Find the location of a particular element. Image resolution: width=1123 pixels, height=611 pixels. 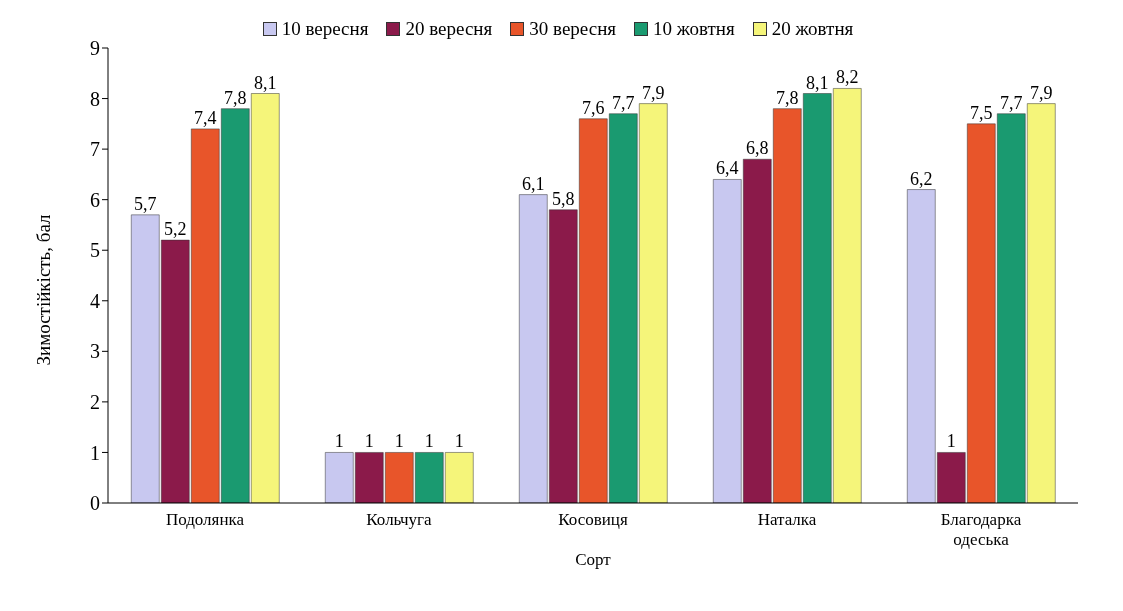

y-tick-label: 9 is located at coordinates (95, 48).